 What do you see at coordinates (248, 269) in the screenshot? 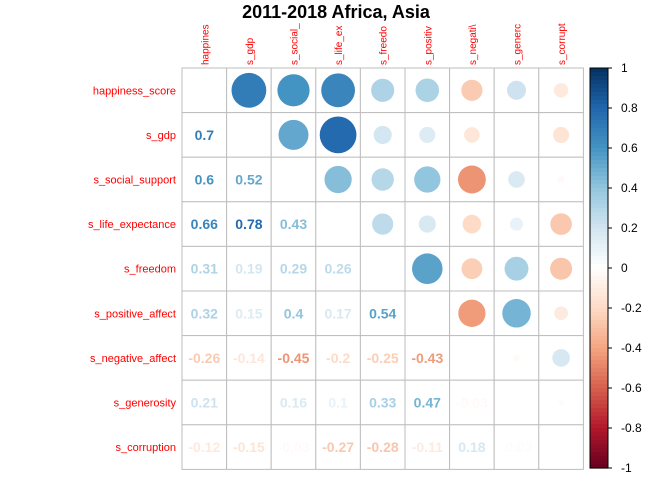
I see `coefficient-label: 0.19` at bounding box center [248, 269].